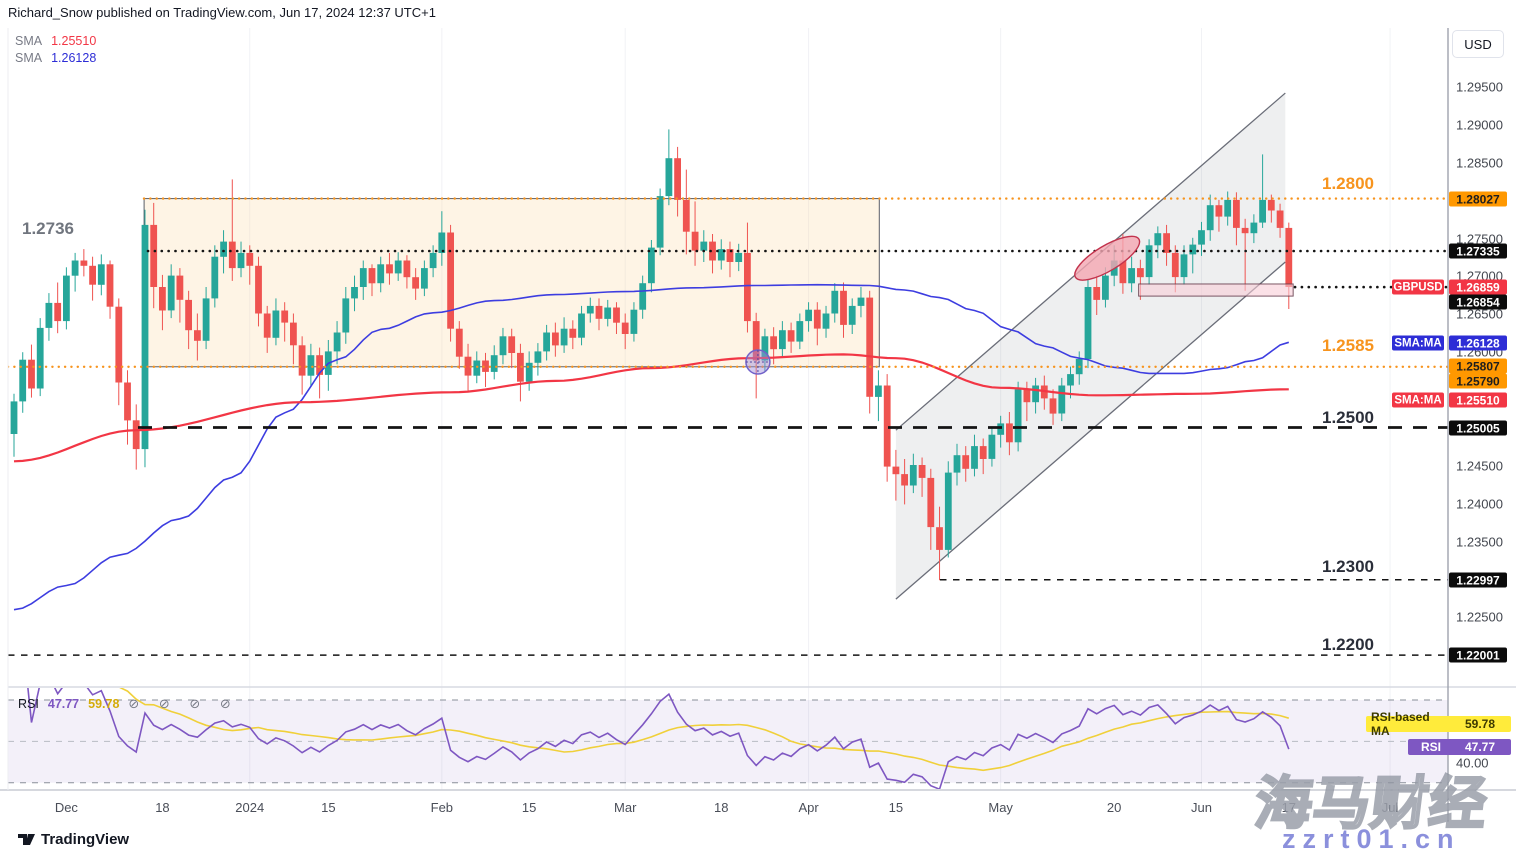  What do you see at coordinates (104, 704) in the screenshot?
I see `rsi-ma-value: 59.78` at bounding box center [104, 704].